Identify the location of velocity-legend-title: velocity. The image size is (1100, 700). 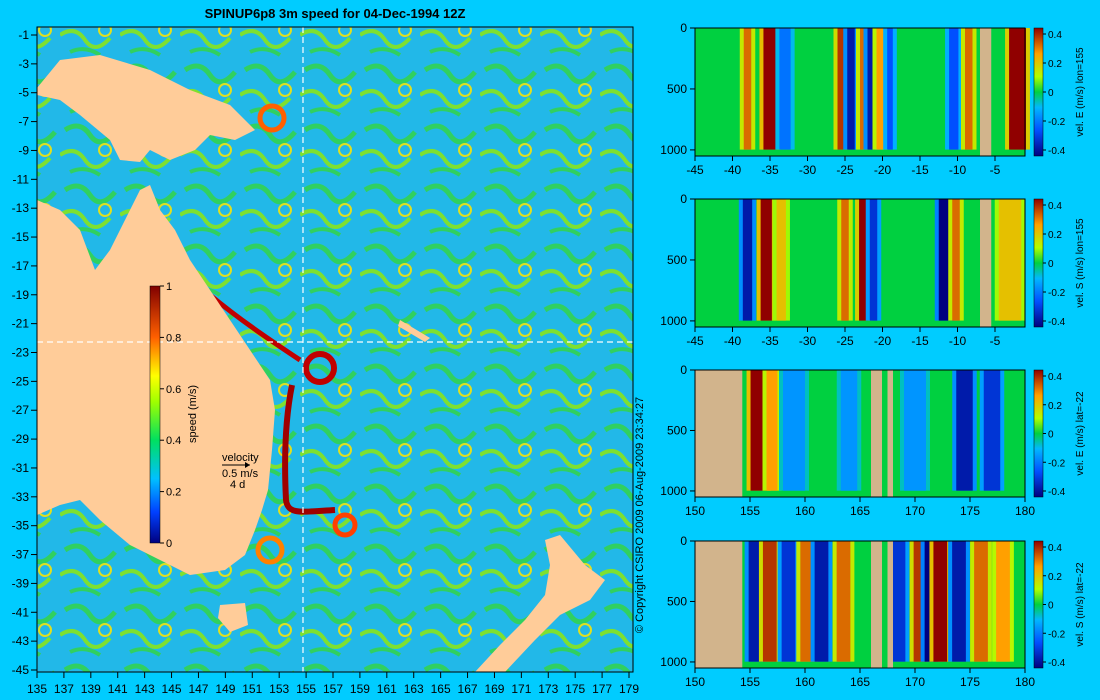
(240, 458).